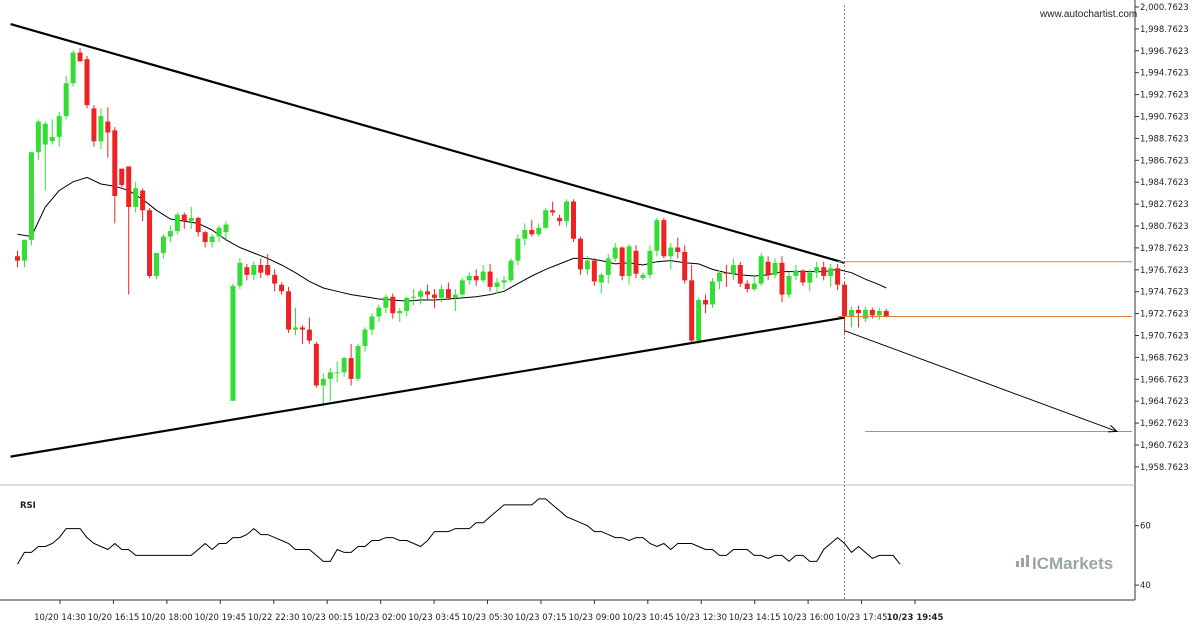 The height and width of the screenshot is (630, 1200). Describe the element at coordinates (1164, 161) in the screenshot. I see `y-tick-label: 1,986.7623` at that location.